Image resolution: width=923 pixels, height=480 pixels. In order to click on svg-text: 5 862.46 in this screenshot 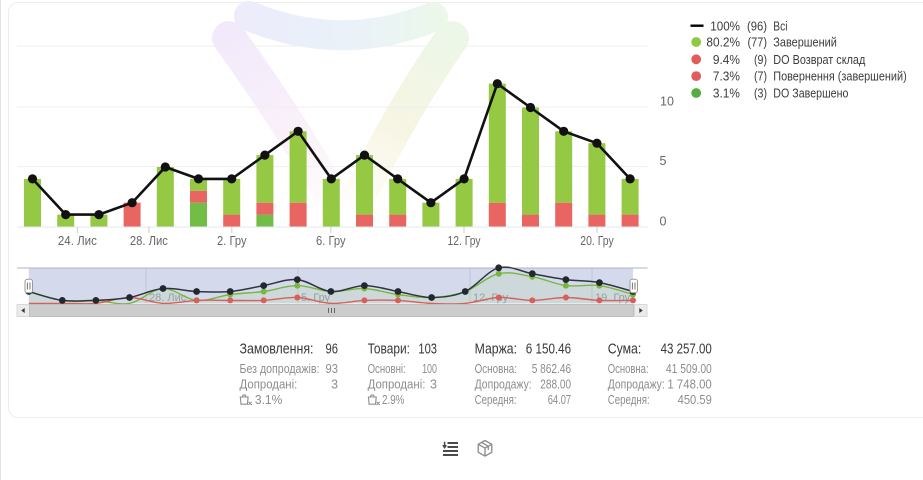, I will do `click(551, 369)`.